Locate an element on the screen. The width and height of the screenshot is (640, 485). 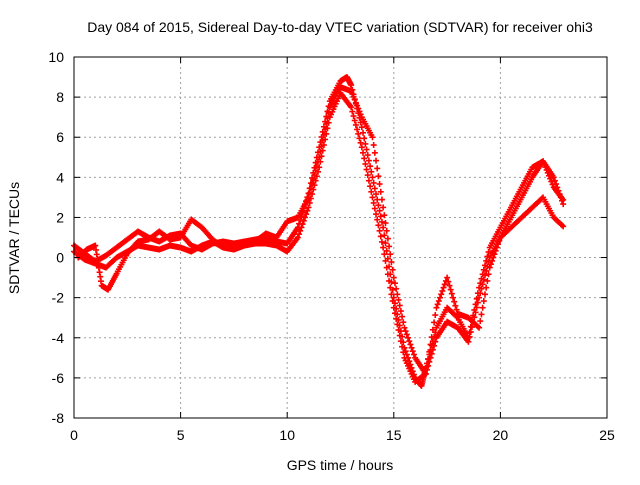
y-tick-label: 8 is located at coordinates (60, 97).